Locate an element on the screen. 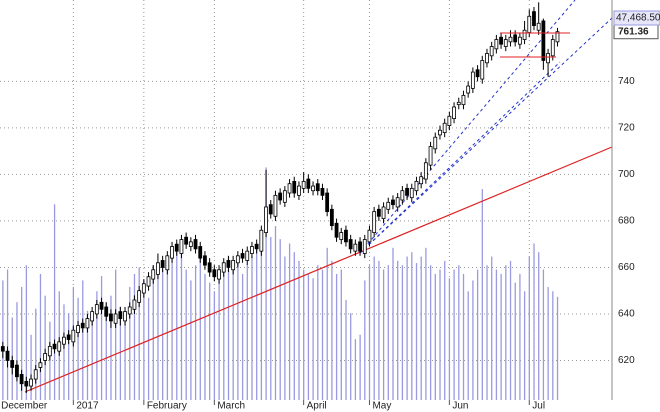 The height and width of the screenshot is (412, 660). x-tick-label: Jul is located at coordinates (538, 406).